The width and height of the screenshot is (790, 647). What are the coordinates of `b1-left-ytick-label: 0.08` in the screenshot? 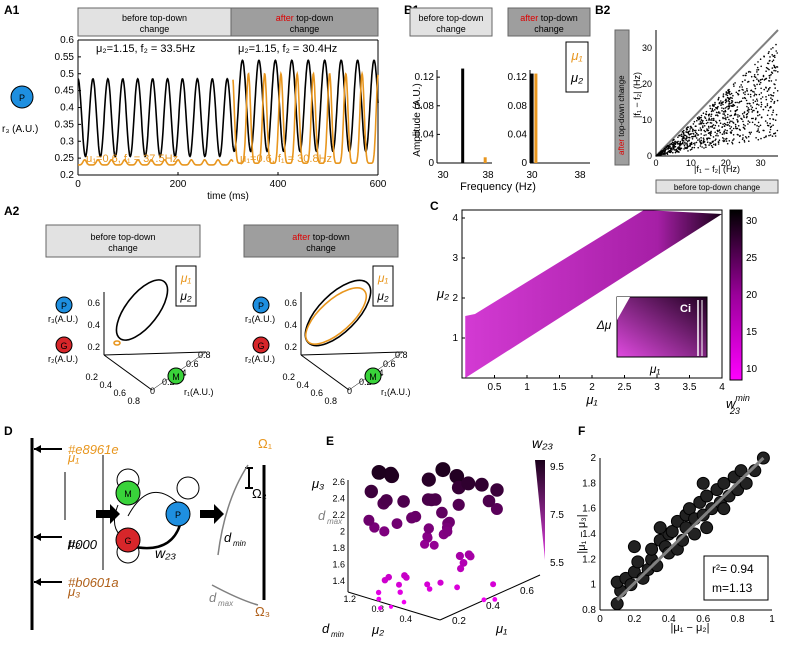 It's located at (425, 106).